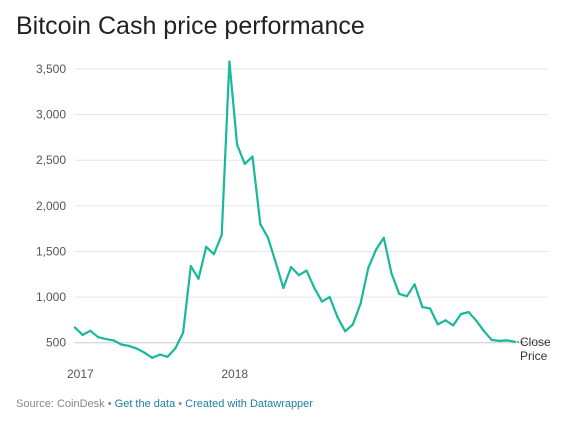 Image resolution: width=579 pixels, height=426 pixels. Describe the element at coordinates (535, 349) in the screenshot. I see `series-label: Close Price` at that location.